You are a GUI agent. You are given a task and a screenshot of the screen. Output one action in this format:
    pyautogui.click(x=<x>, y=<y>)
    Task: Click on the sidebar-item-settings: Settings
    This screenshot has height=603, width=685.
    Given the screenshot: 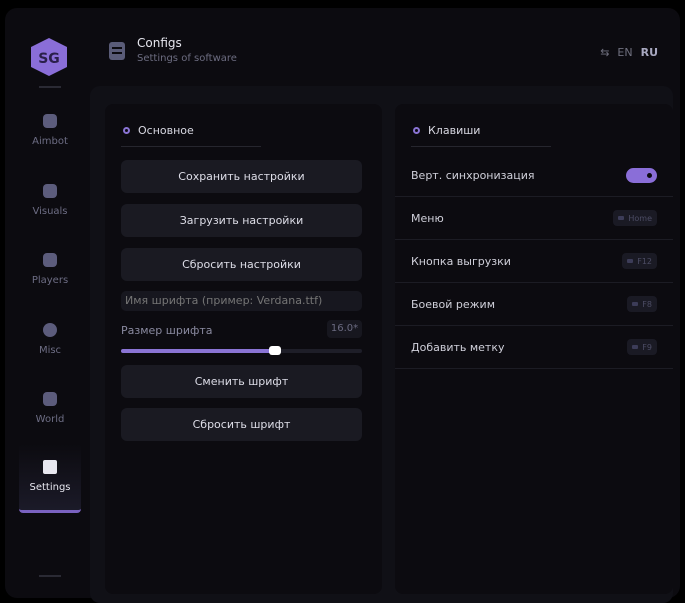 What is the action you would take?
    pyautogui.click(x=50, y=478)
    